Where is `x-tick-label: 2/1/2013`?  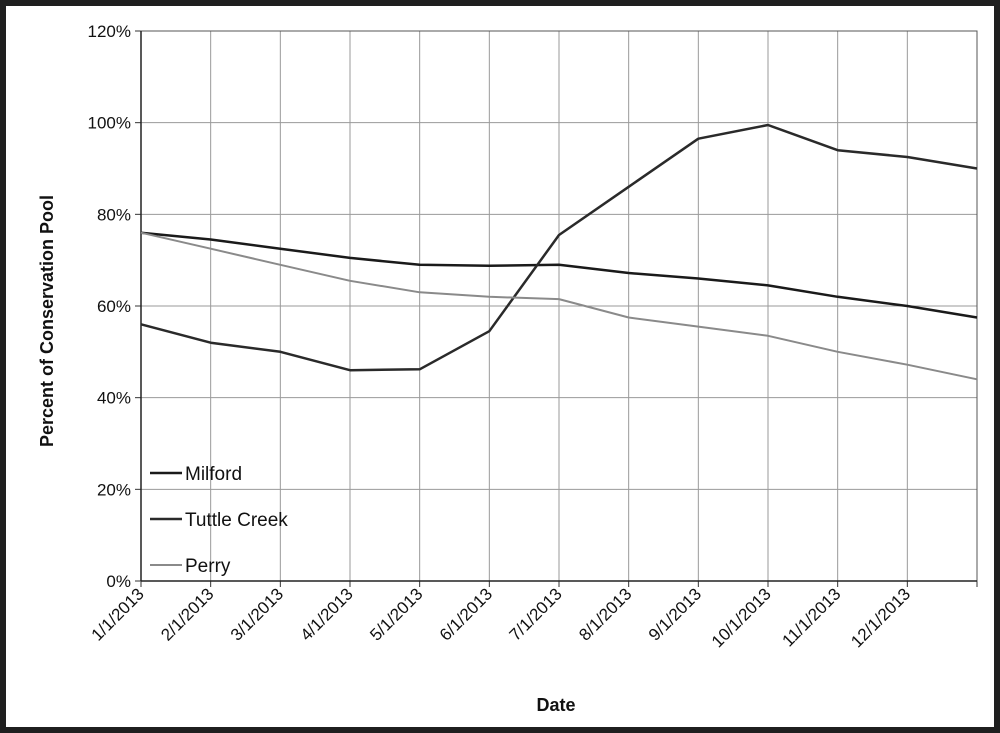 x-tick-label: 2/1/2013 is located at coordinates (187, 614).